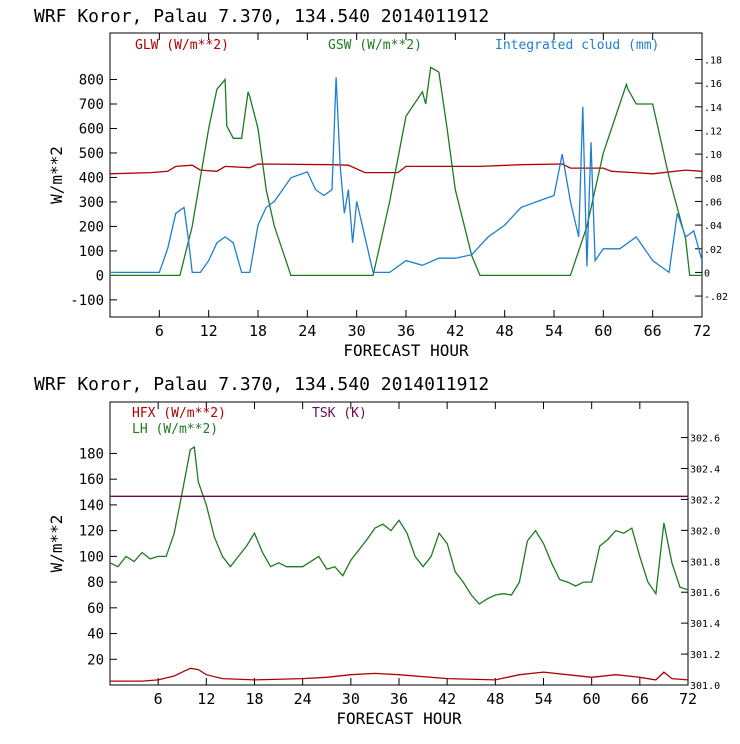 Image resolution: width=740 pixels, height=744 pixels. What do you see at coordinates (179, 413) in the screenshot?
I see `legend-entry-1: HFX (W/m**2)` at bounding box center [179, 413].